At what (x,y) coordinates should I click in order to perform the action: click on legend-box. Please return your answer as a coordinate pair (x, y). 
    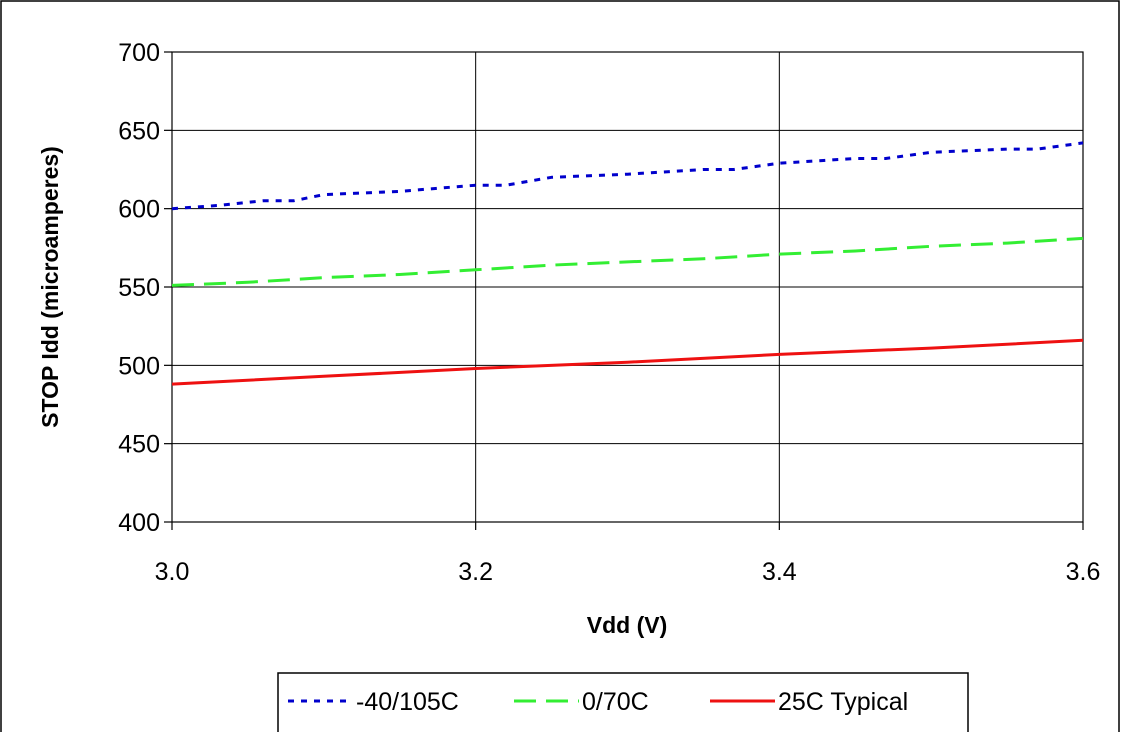
    Looking at the image, I should click on (623, 703).